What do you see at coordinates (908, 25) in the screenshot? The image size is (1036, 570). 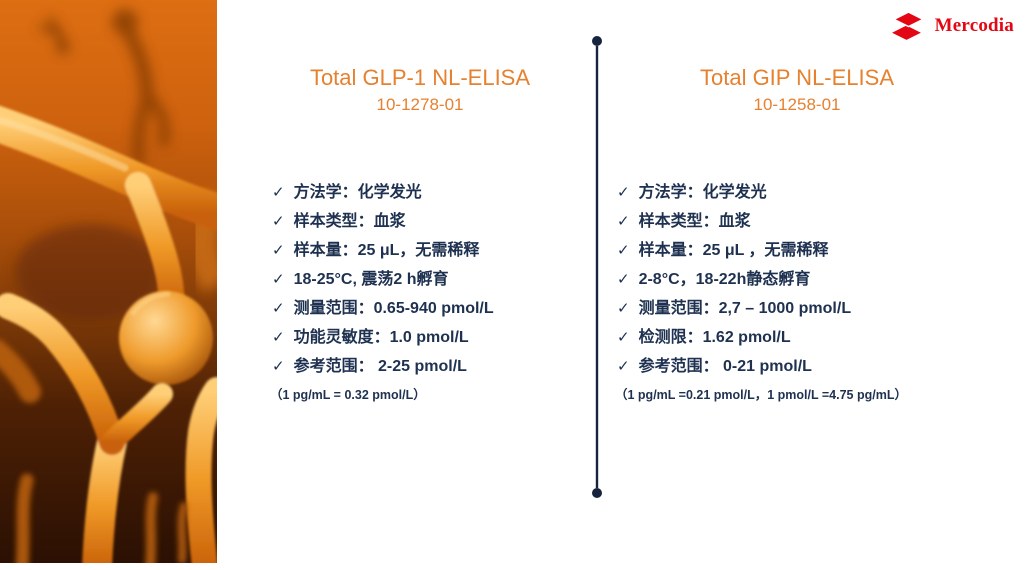 I see `mercodia-logo-icon` at bounding box center [908, 25].